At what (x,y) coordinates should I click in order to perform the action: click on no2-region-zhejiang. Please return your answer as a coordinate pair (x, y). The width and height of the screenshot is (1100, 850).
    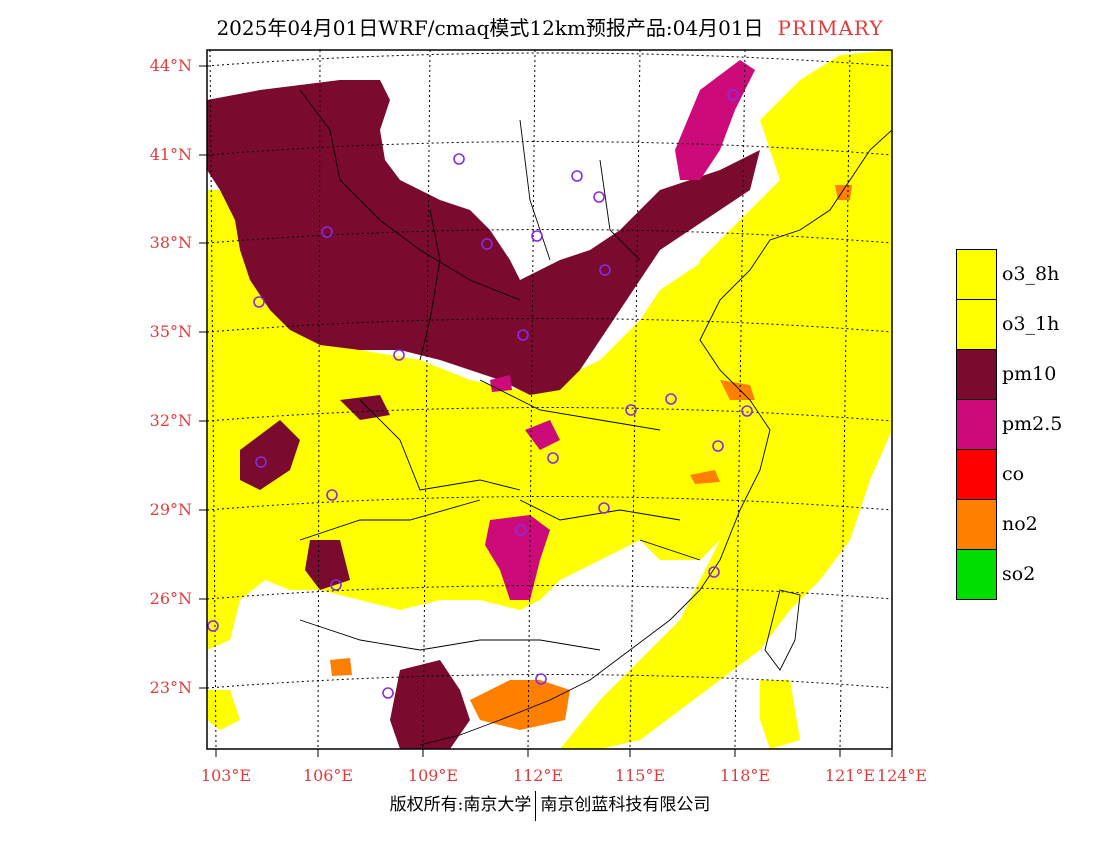
    Looking at the image, I should click on (705, 477).